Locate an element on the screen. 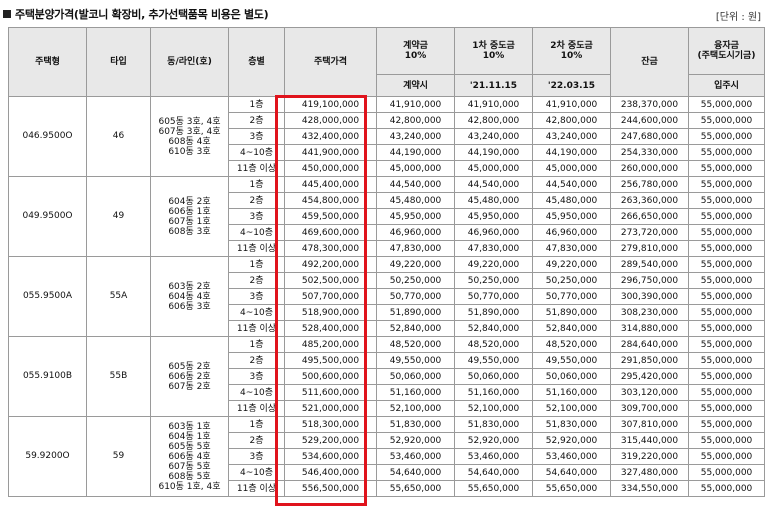 The height and width of the screenshot is (516, 773). balance-cell: 319,220,000 is located at coordinates (649, 456).